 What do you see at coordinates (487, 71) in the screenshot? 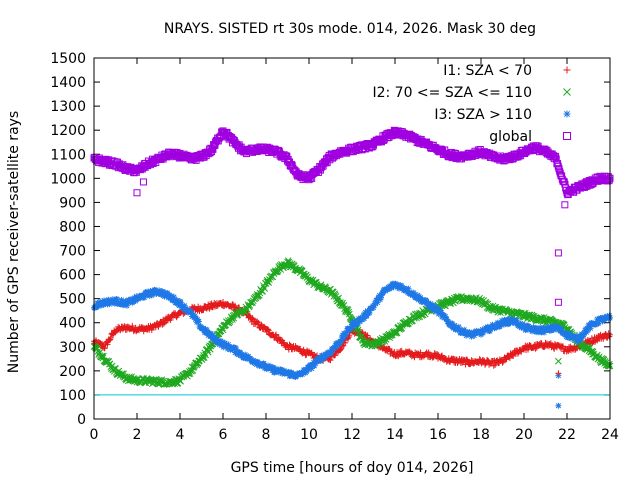
I see `legend-label: I1: SZA < 70` at bounding box center [487, 71].